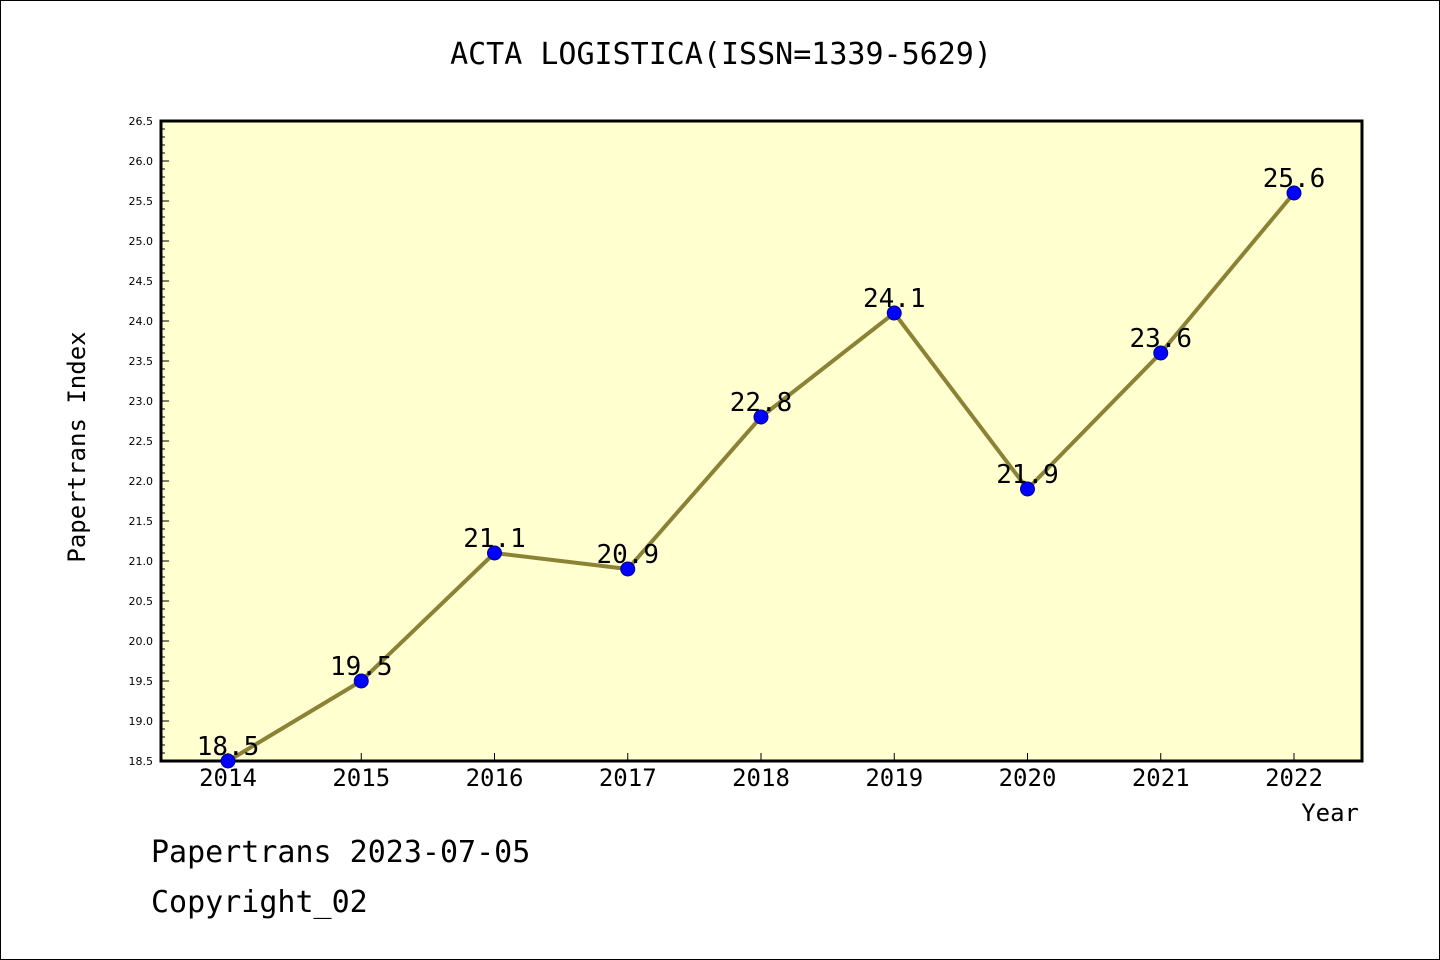  I want to click on footer-copyright-text: Copyright_02, so click(259, 902).